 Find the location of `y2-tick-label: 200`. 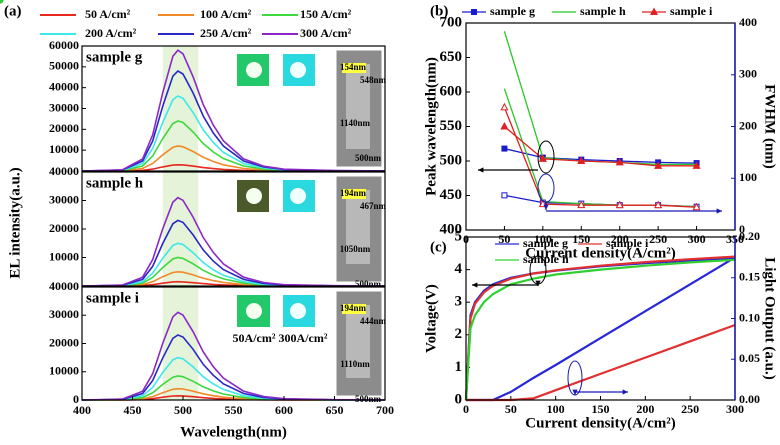

y2-tick-label: 200 is located at coordinates (748, 125).